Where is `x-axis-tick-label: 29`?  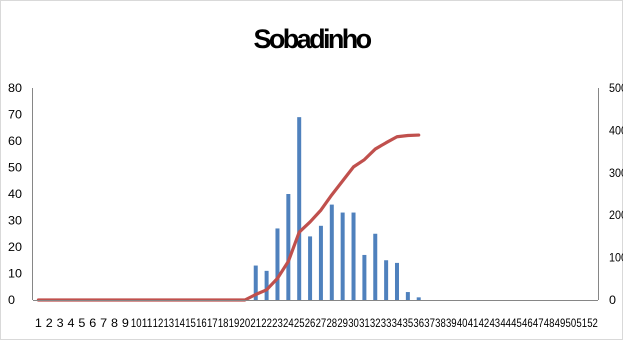 x-axis-tick-label: 29 is located at coordinates (342, 323).